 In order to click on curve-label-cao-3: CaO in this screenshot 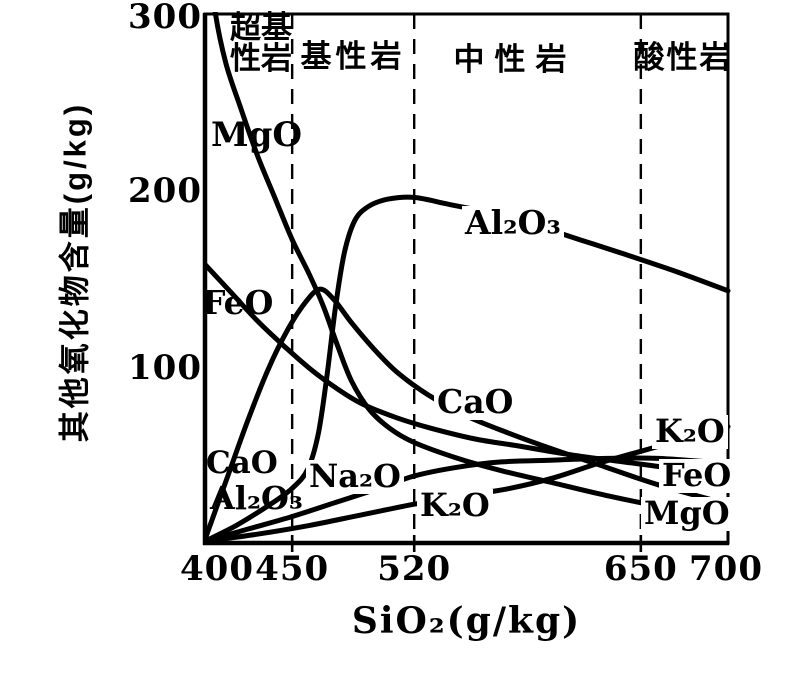, I will do `click(475, 402)`.